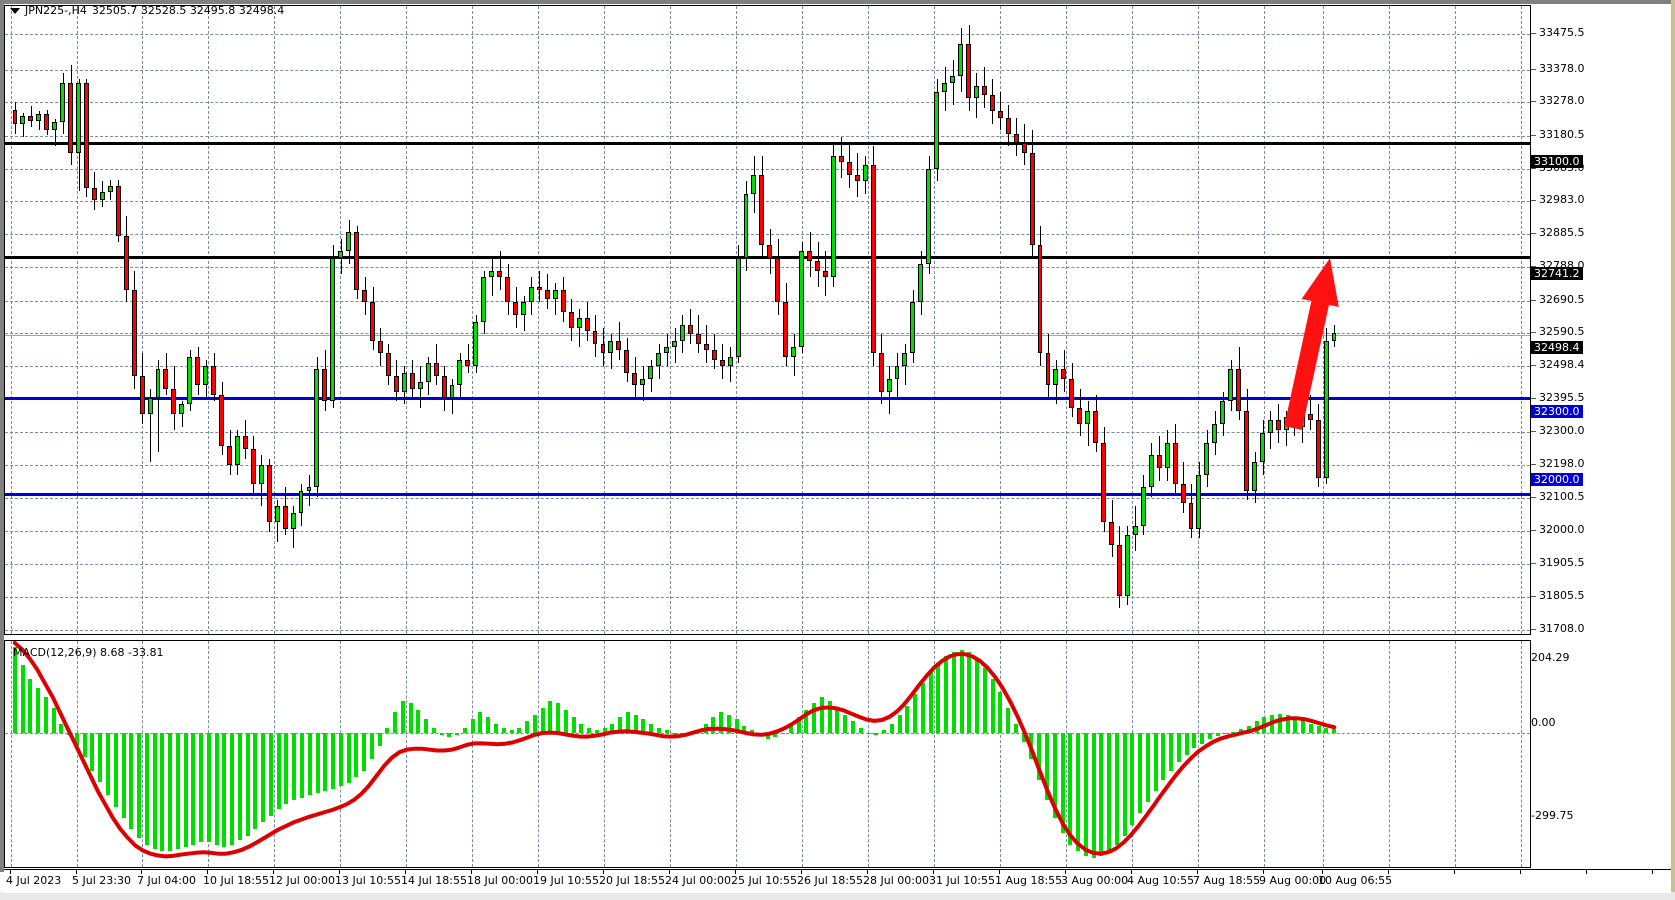 This screenshot has width=1675, height=900. Describe the element at coordinates (1557, 479) in the screenshot. I see `price-axis-badge: 32000.0` at that location.